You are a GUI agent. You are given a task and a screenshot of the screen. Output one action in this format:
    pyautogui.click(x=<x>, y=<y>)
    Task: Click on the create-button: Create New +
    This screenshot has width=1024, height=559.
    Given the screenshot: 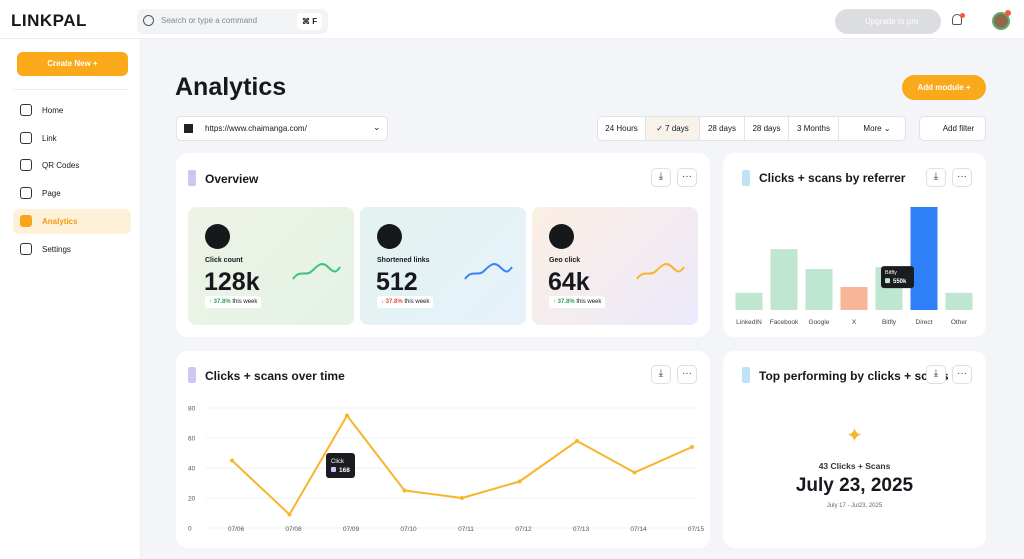 What is the action you would take?
    pyautogui.click(x=72, y=64)
    